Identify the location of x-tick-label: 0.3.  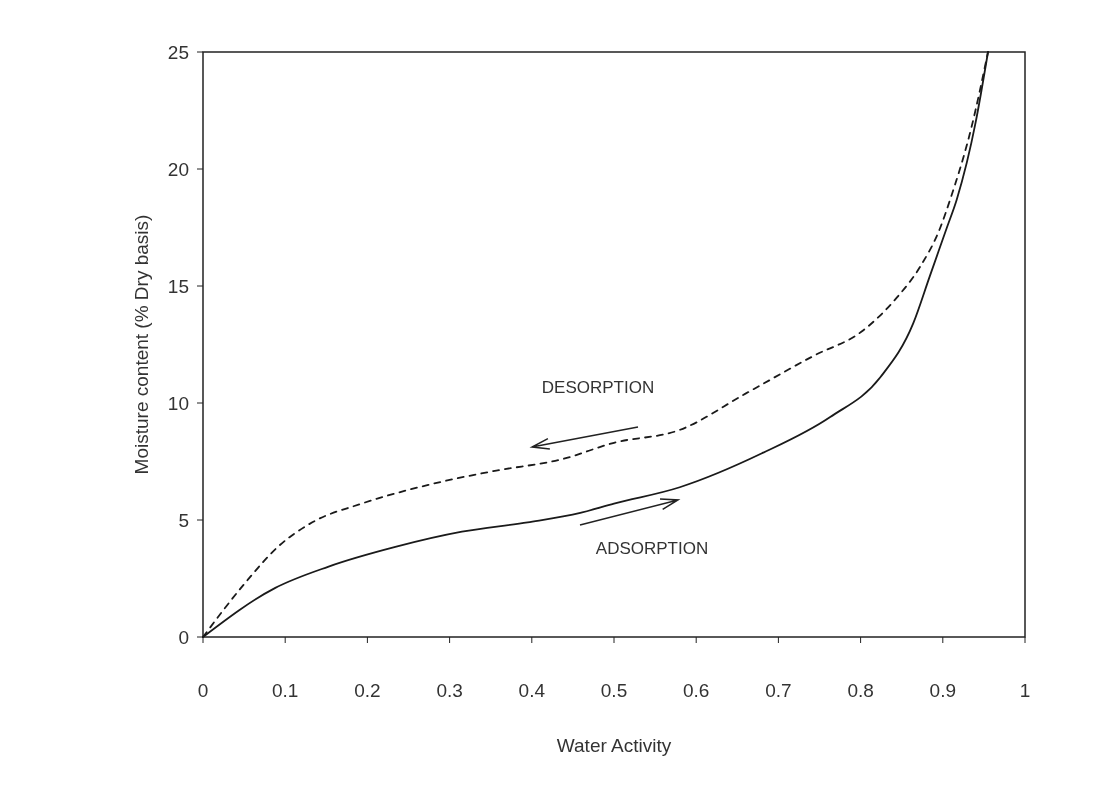
(449, 690).